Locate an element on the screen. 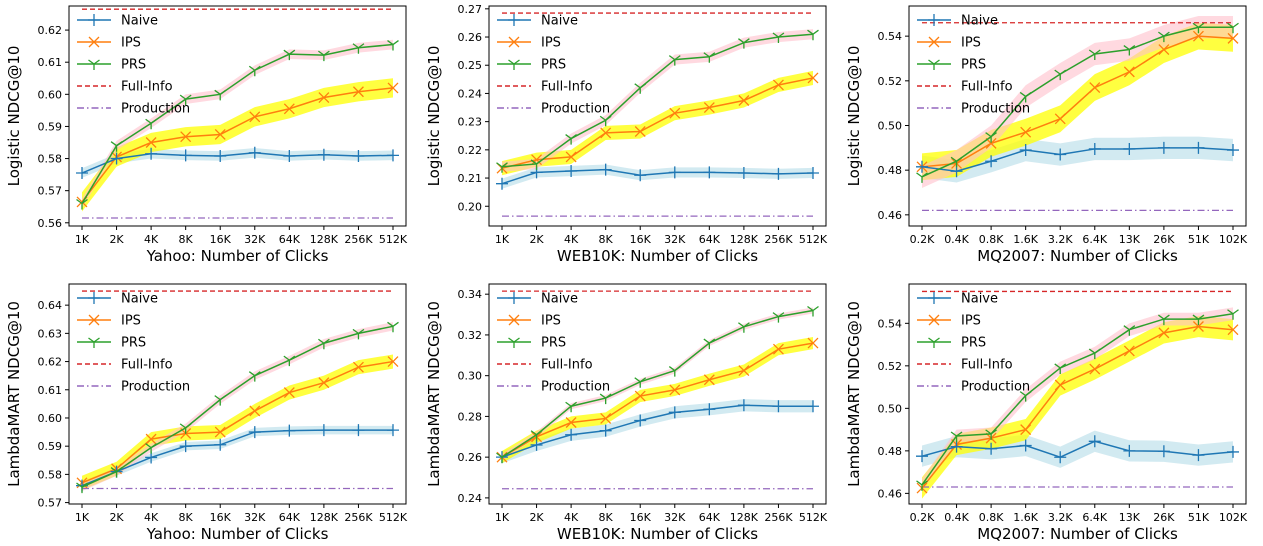 Image resolution: width=1263 pixels, height=546 pixels. x-tick-label: 6.4K is located at coordinates (1094, 239).